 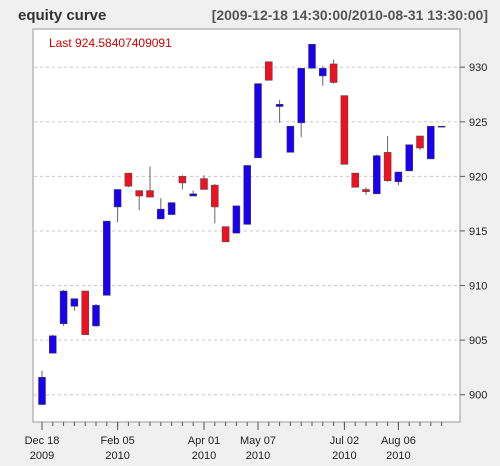 I want to click on y-tick-label: 910, so click(x=478, y=287).